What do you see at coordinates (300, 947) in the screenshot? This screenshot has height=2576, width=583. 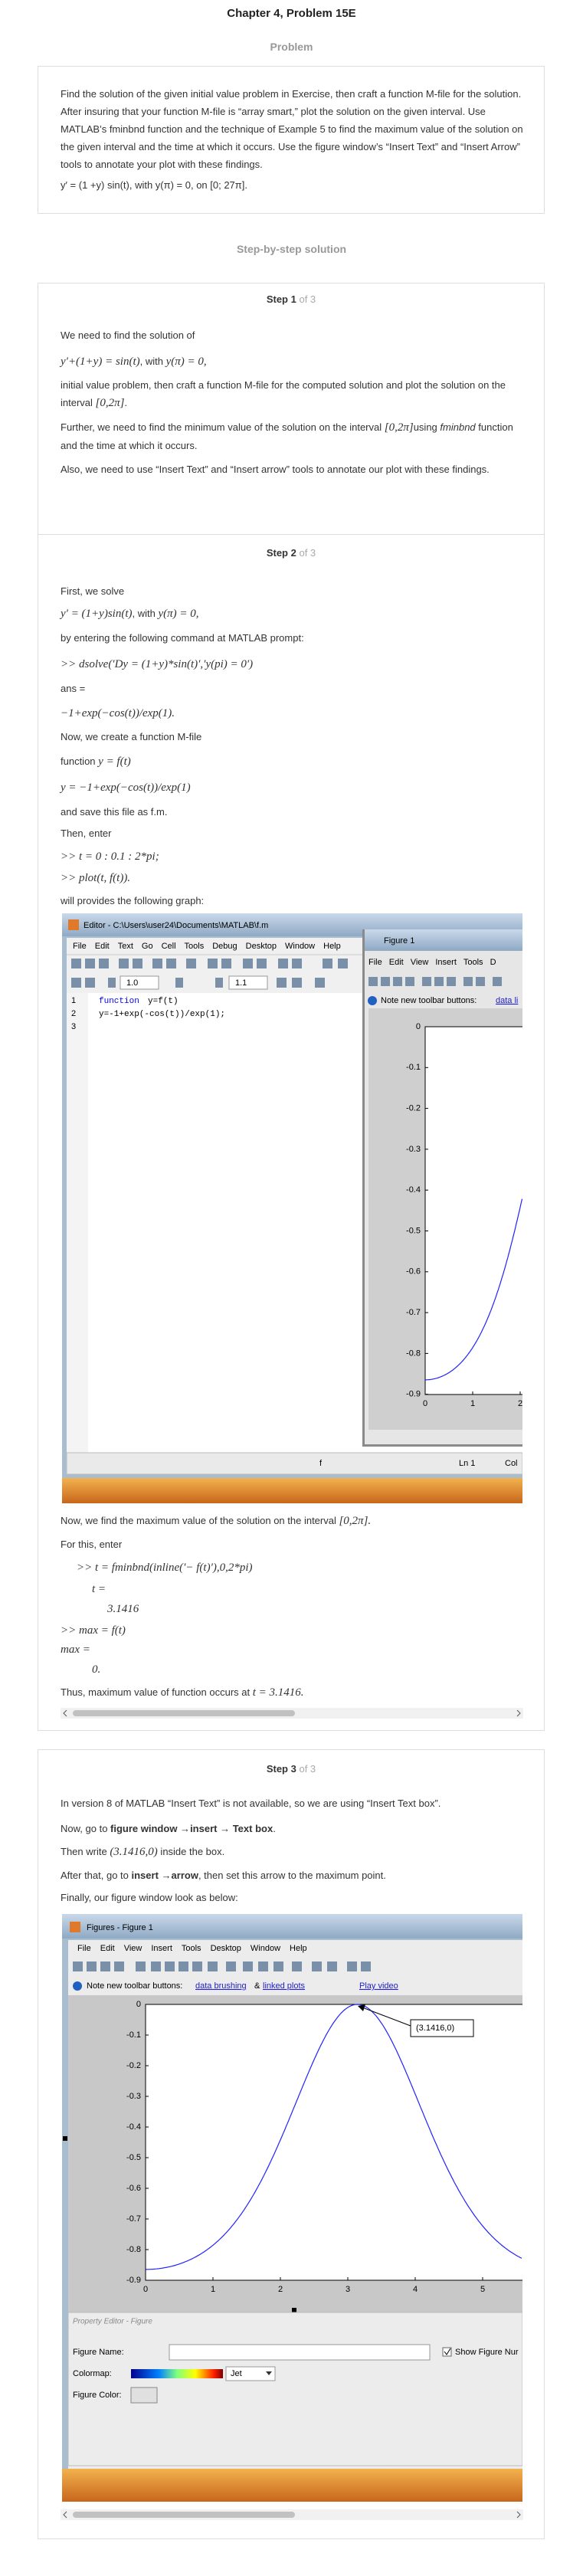 I see `menu-item: Window` at bounding box center [300, 947].